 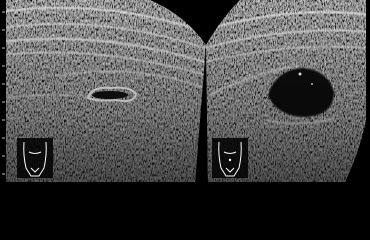 I want to click on body-marker-right, so click(x=230, y=158).